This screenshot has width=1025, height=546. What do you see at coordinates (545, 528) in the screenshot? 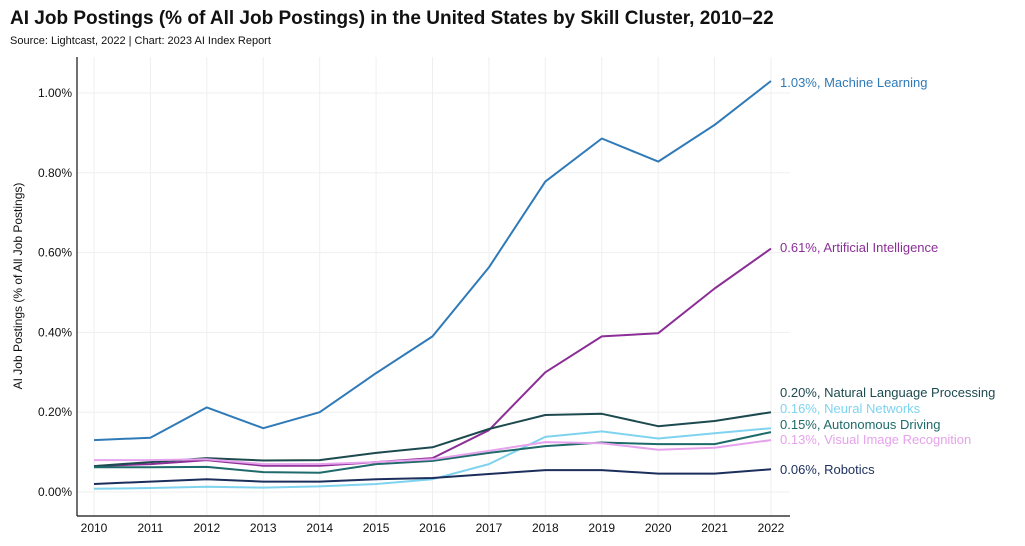
I see `x-tick-label: 2018` at bounding box center [545, 528].